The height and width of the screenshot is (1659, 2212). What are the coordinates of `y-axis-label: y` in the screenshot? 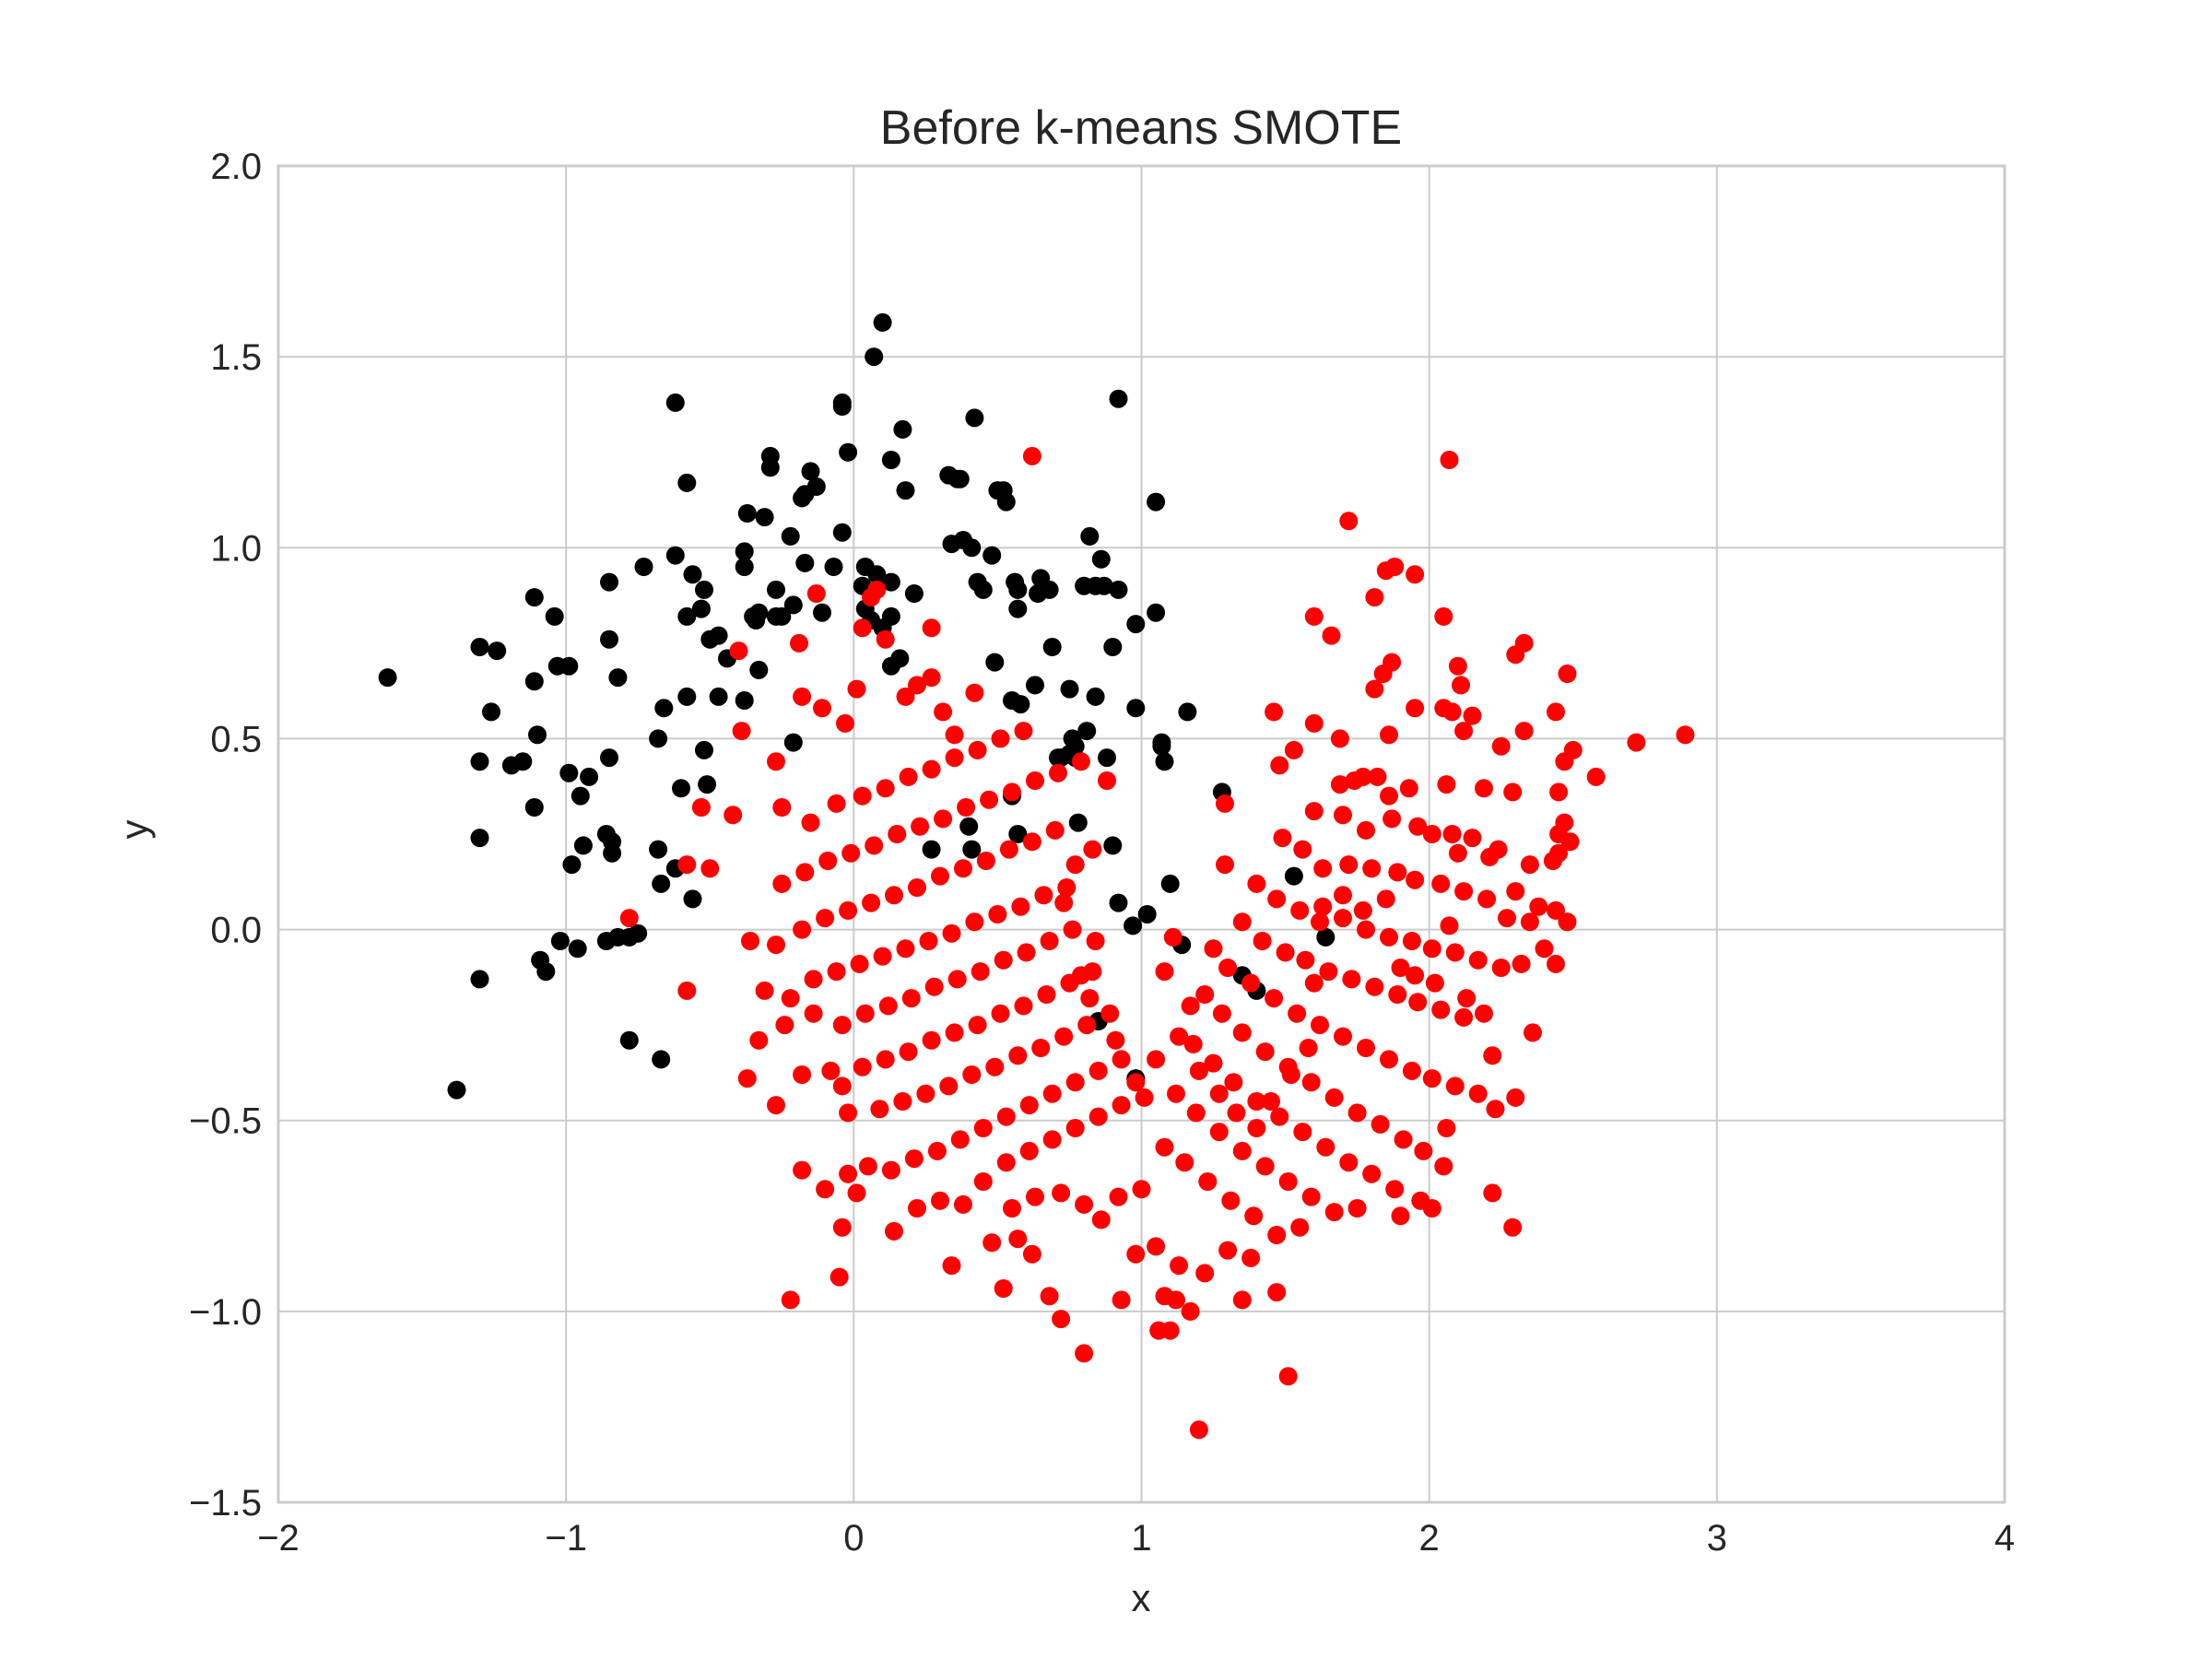 It's located at (134, 830).